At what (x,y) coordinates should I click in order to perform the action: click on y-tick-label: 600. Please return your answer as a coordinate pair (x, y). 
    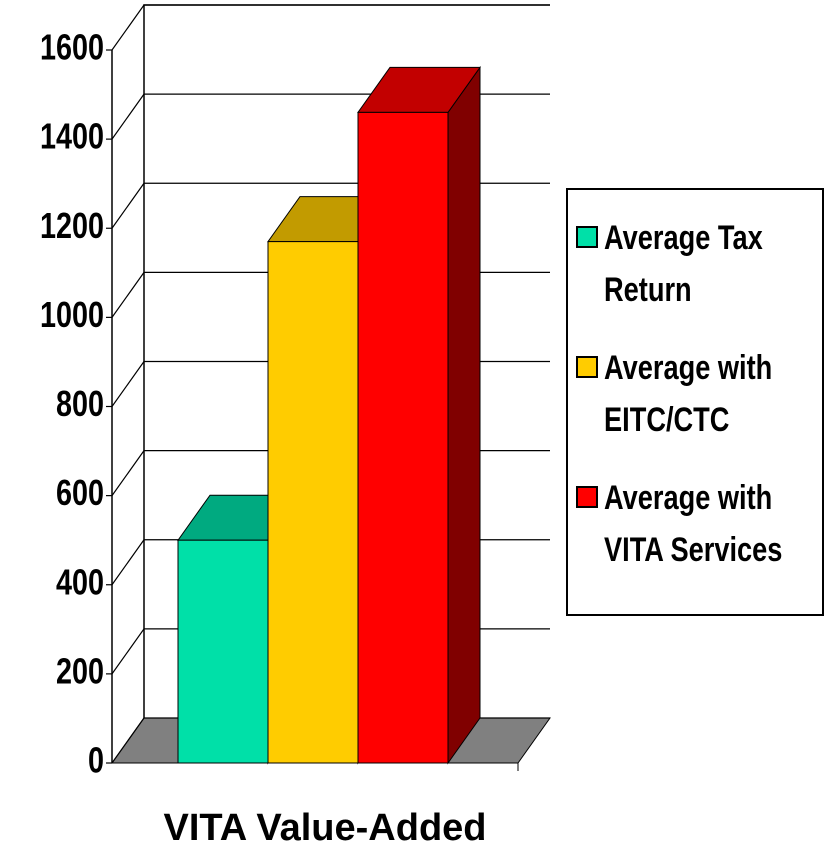
    Looking at the image, I should click on (80, 492).